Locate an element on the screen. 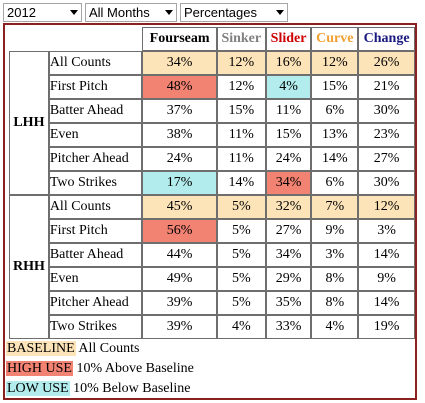  usage-cell-curve: 15% is located at coordinates (335, 87).